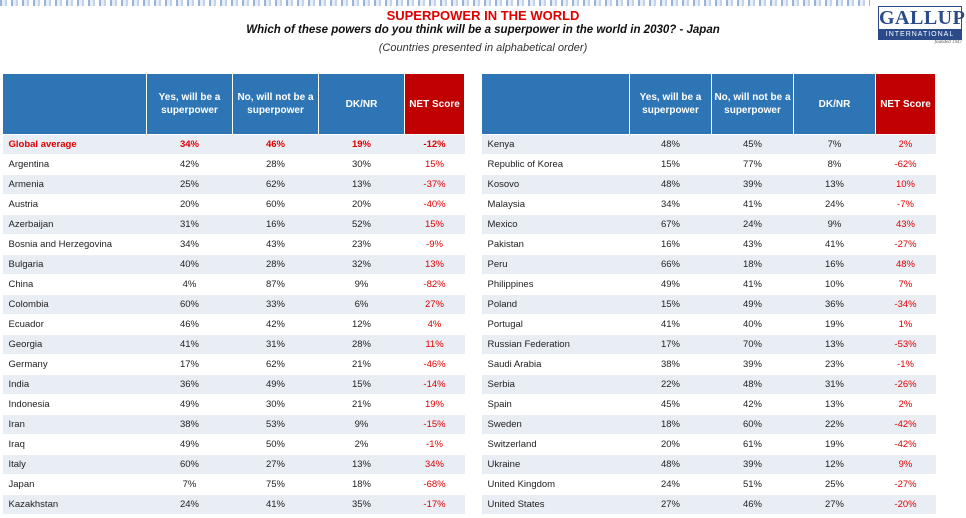  I want to click on table-row: Italy 60% 27% 13% 34%, so click(233, 464).